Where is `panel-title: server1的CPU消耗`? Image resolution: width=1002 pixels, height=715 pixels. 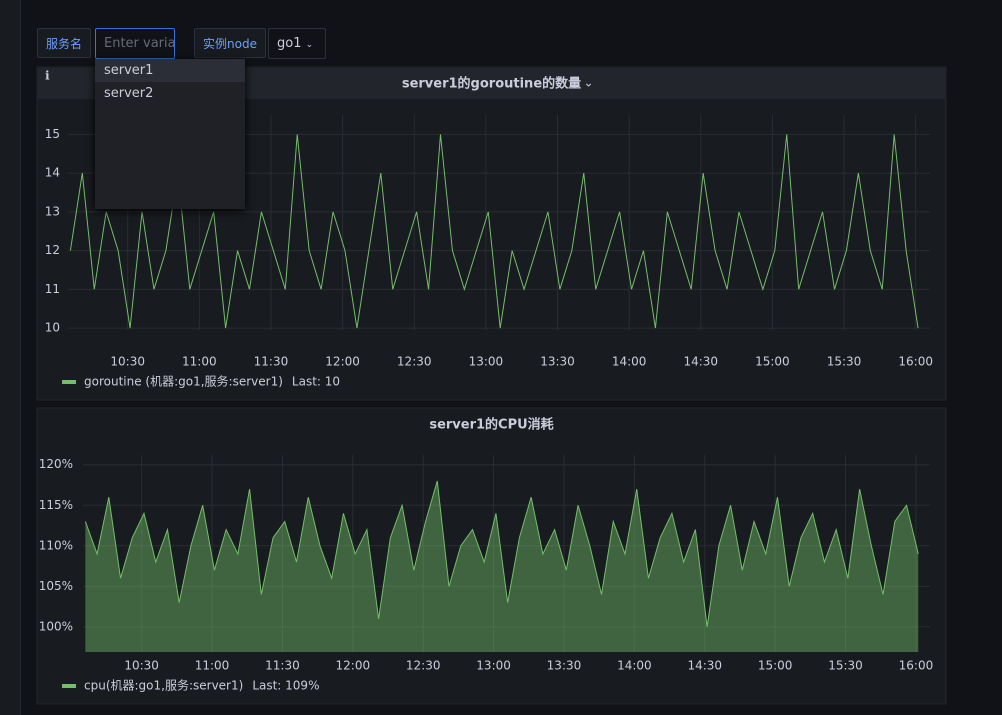
panel-title: server1的CPU消耗 is located at coordinates (491, 425).